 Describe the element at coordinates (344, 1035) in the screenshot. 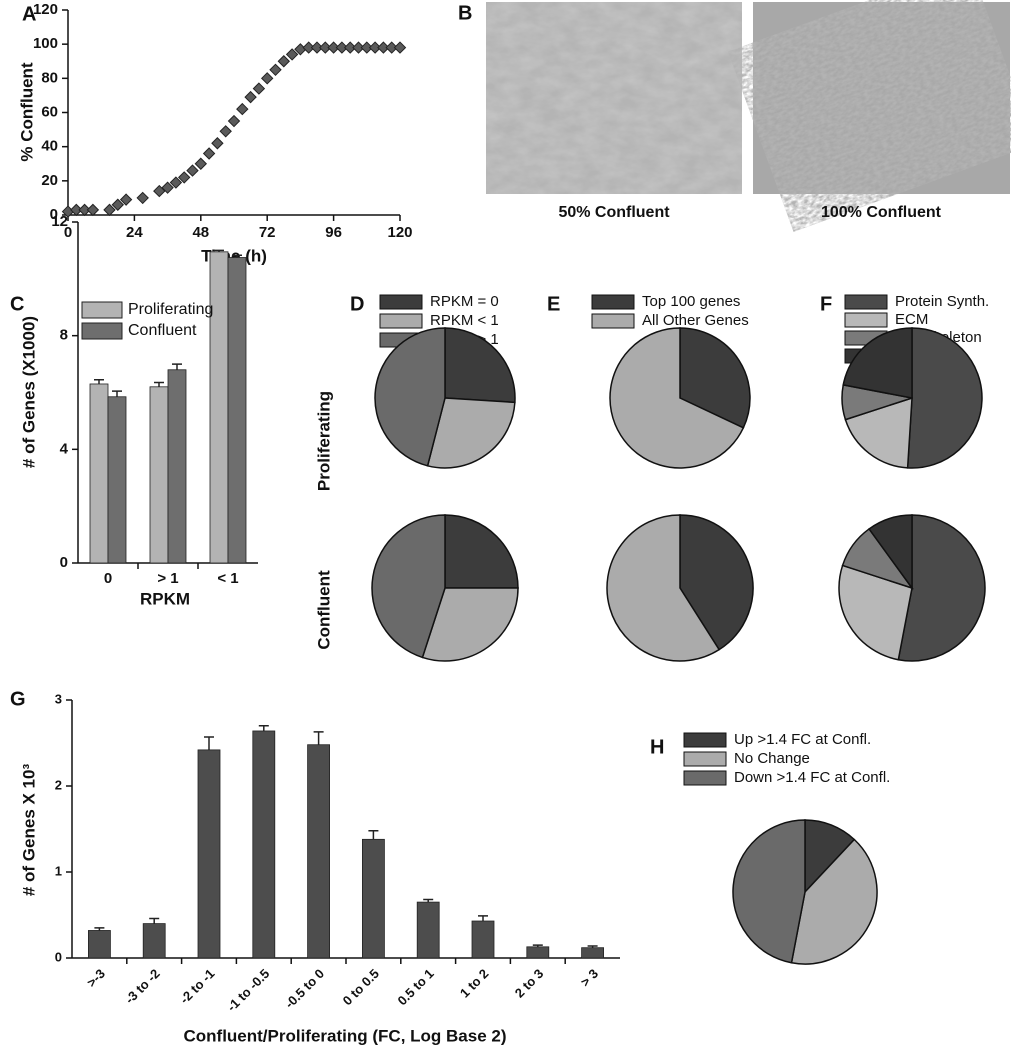

I see `x-axis-title: Confluent/Proliferating (FC, Log Base 2)` at that location.